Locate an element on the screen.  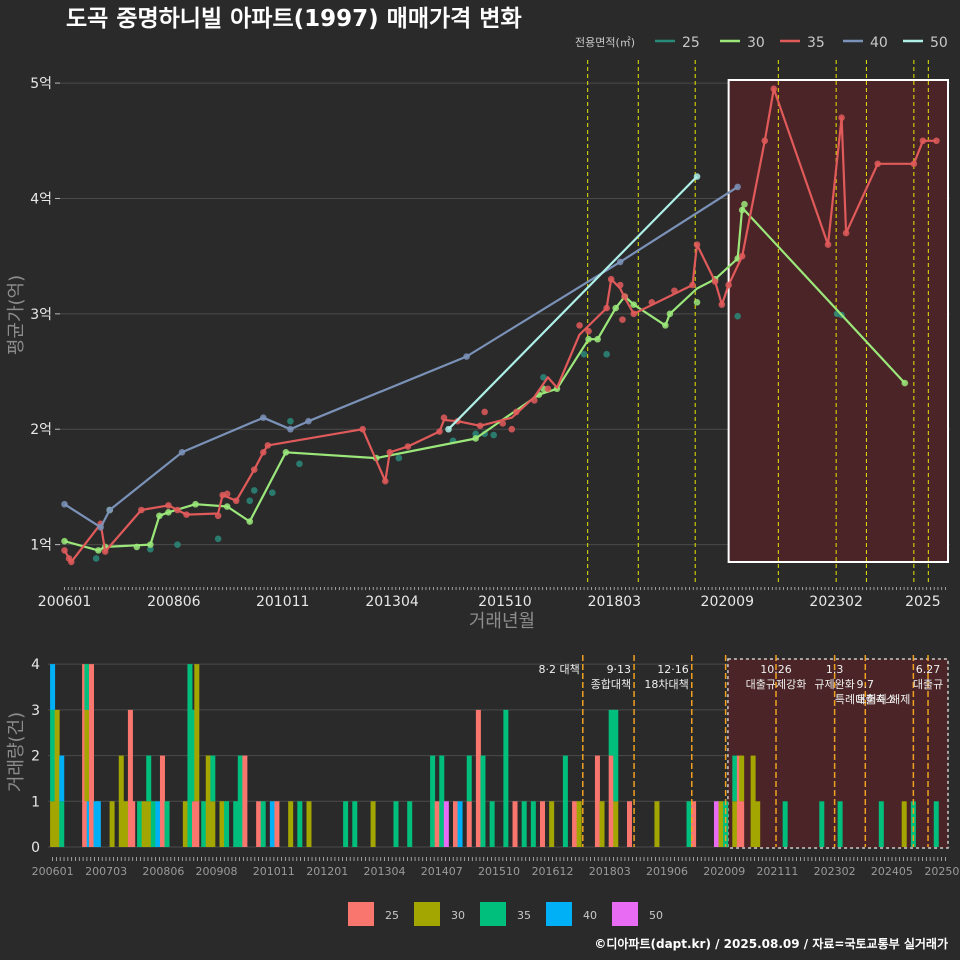
top-y-tick-label: 4억 is located at coordinates (41, 199).